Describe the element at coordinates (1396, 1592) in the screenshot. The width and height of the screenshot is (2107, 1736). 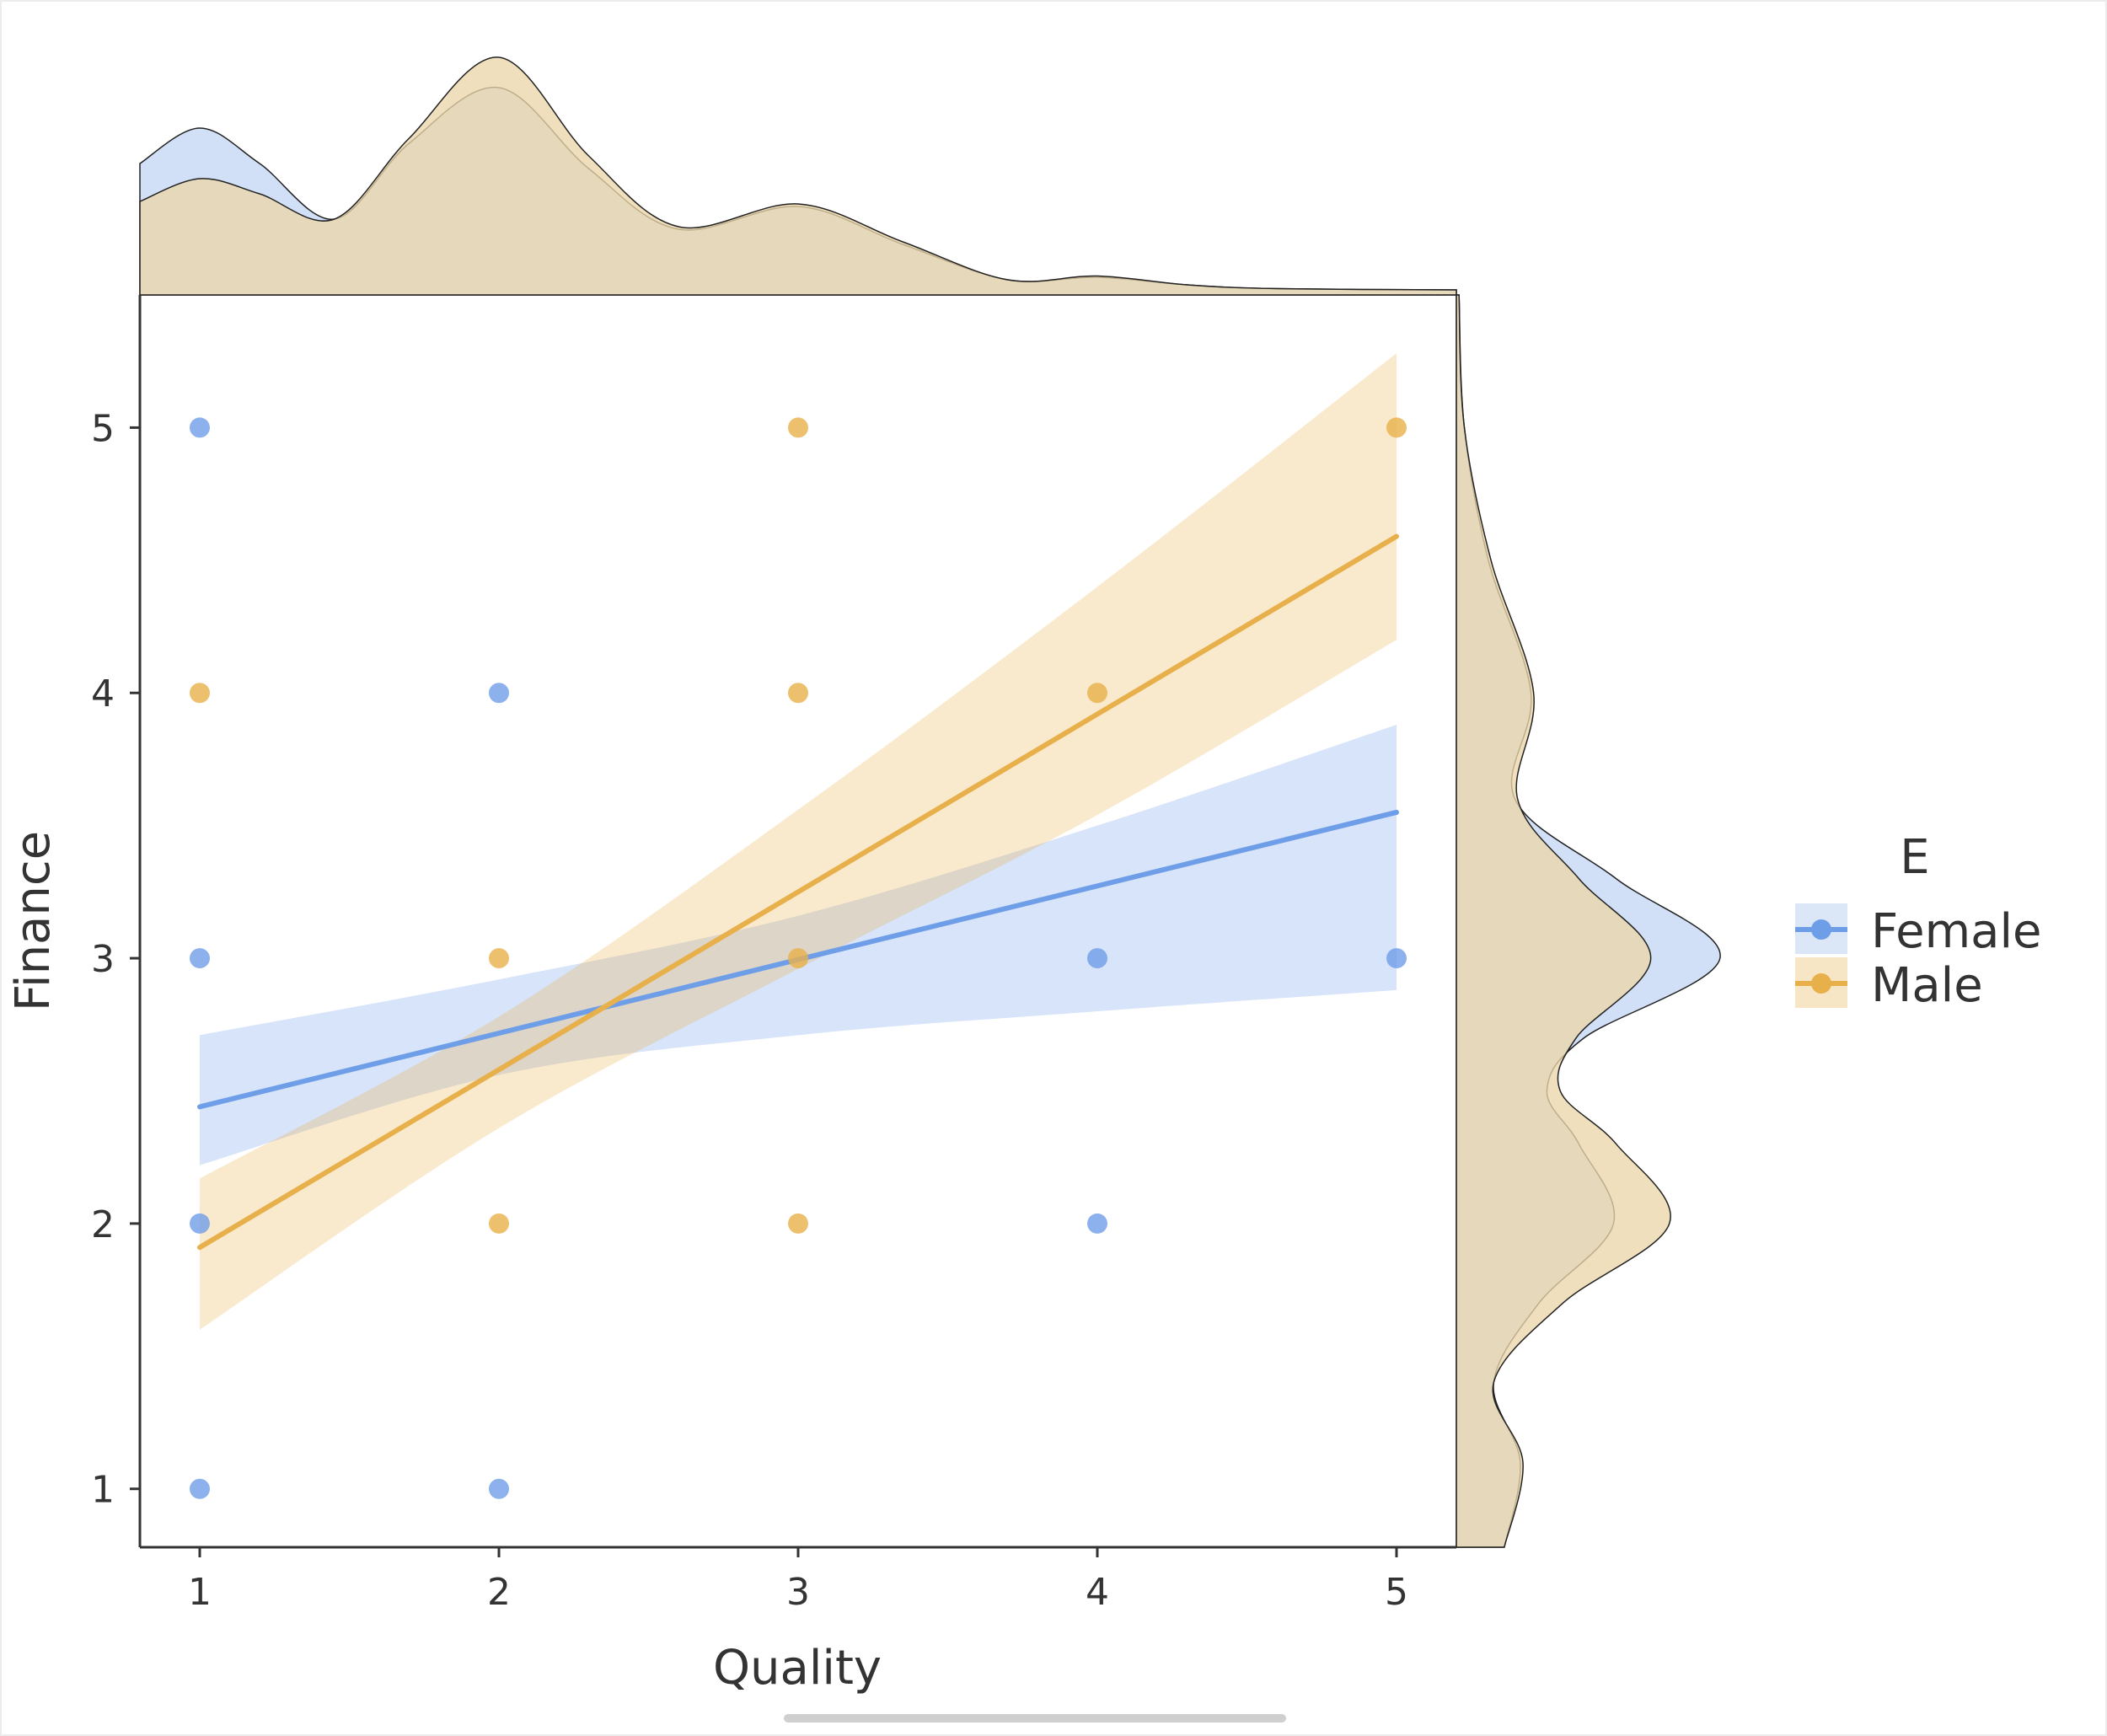
I see `x-tick-label: 5` at that location.